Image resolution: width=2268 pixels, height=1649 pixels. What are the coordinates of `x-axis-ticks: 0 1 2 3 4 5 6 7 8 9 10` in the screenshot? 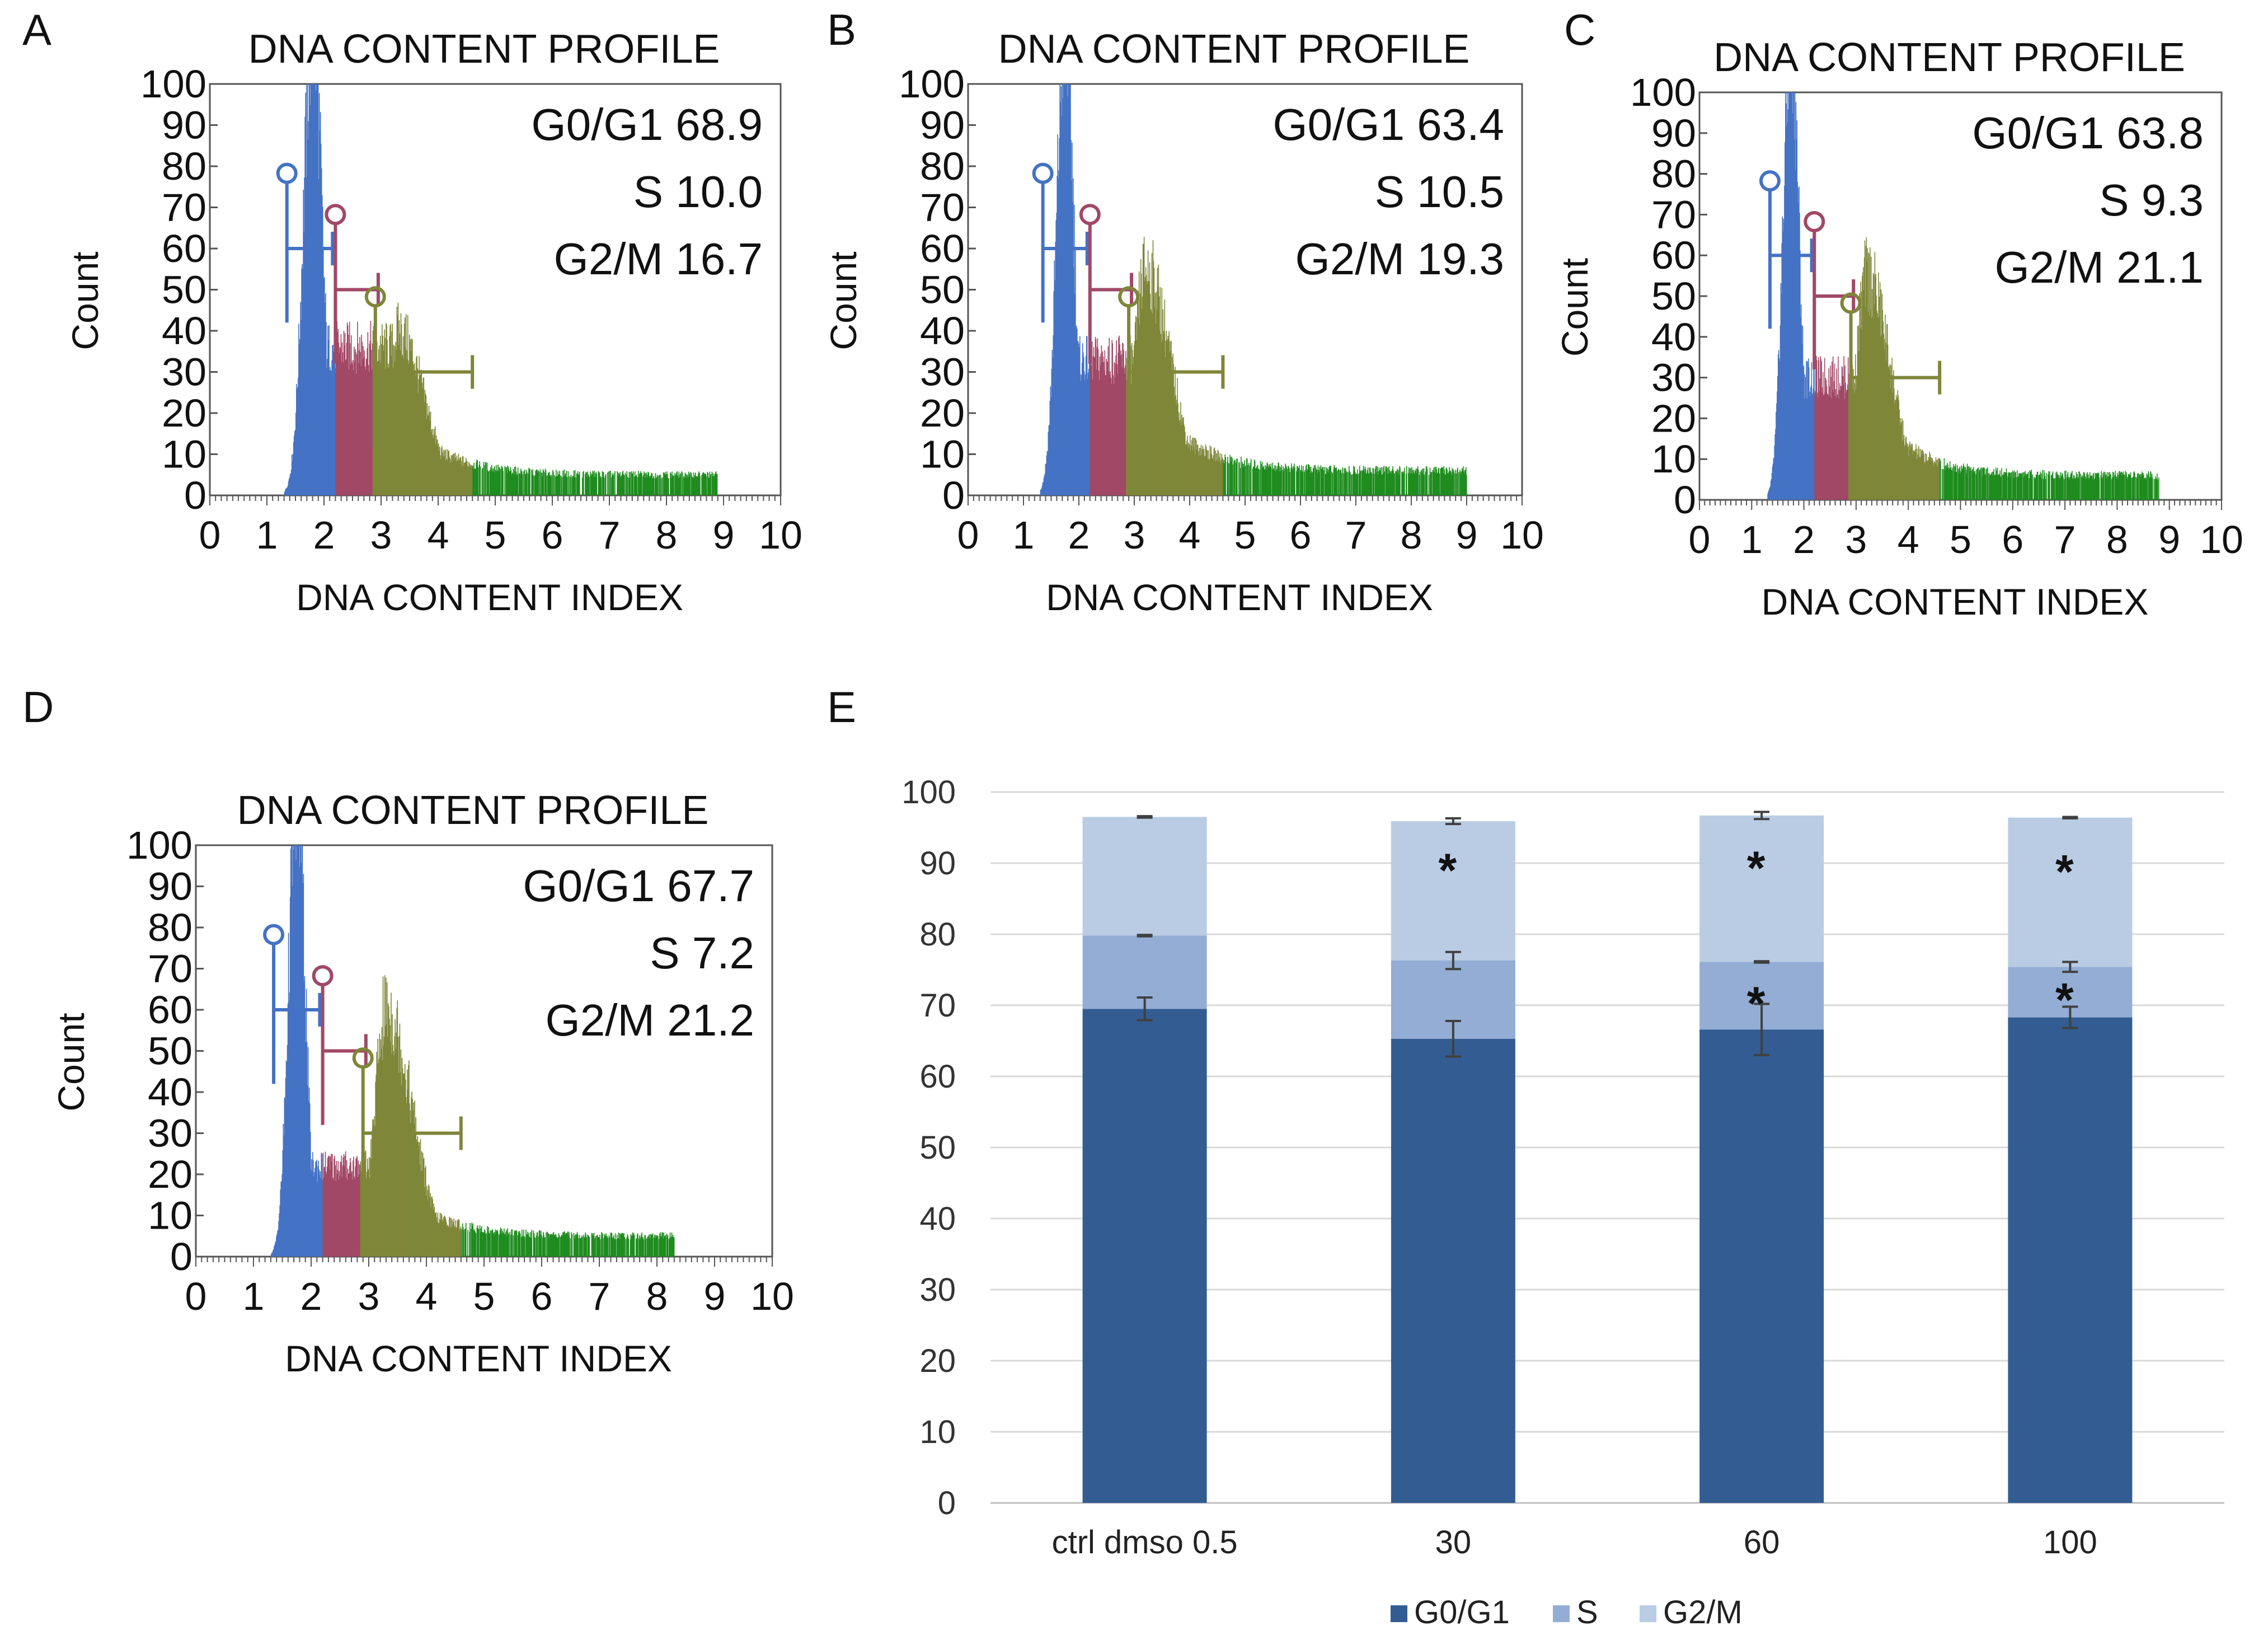 It's located at (1966, 530).